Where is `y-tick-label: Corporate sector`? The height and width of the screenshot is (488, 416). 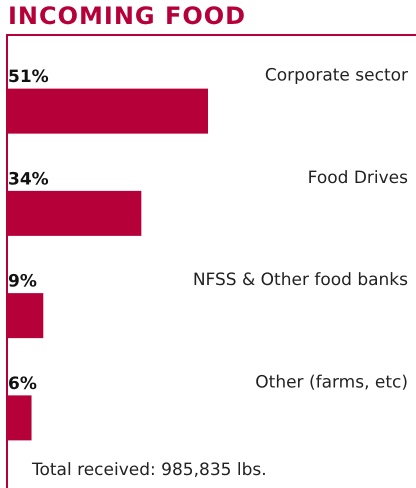 y-tick-label: Corporate sector is located at coordinates (336, 76).